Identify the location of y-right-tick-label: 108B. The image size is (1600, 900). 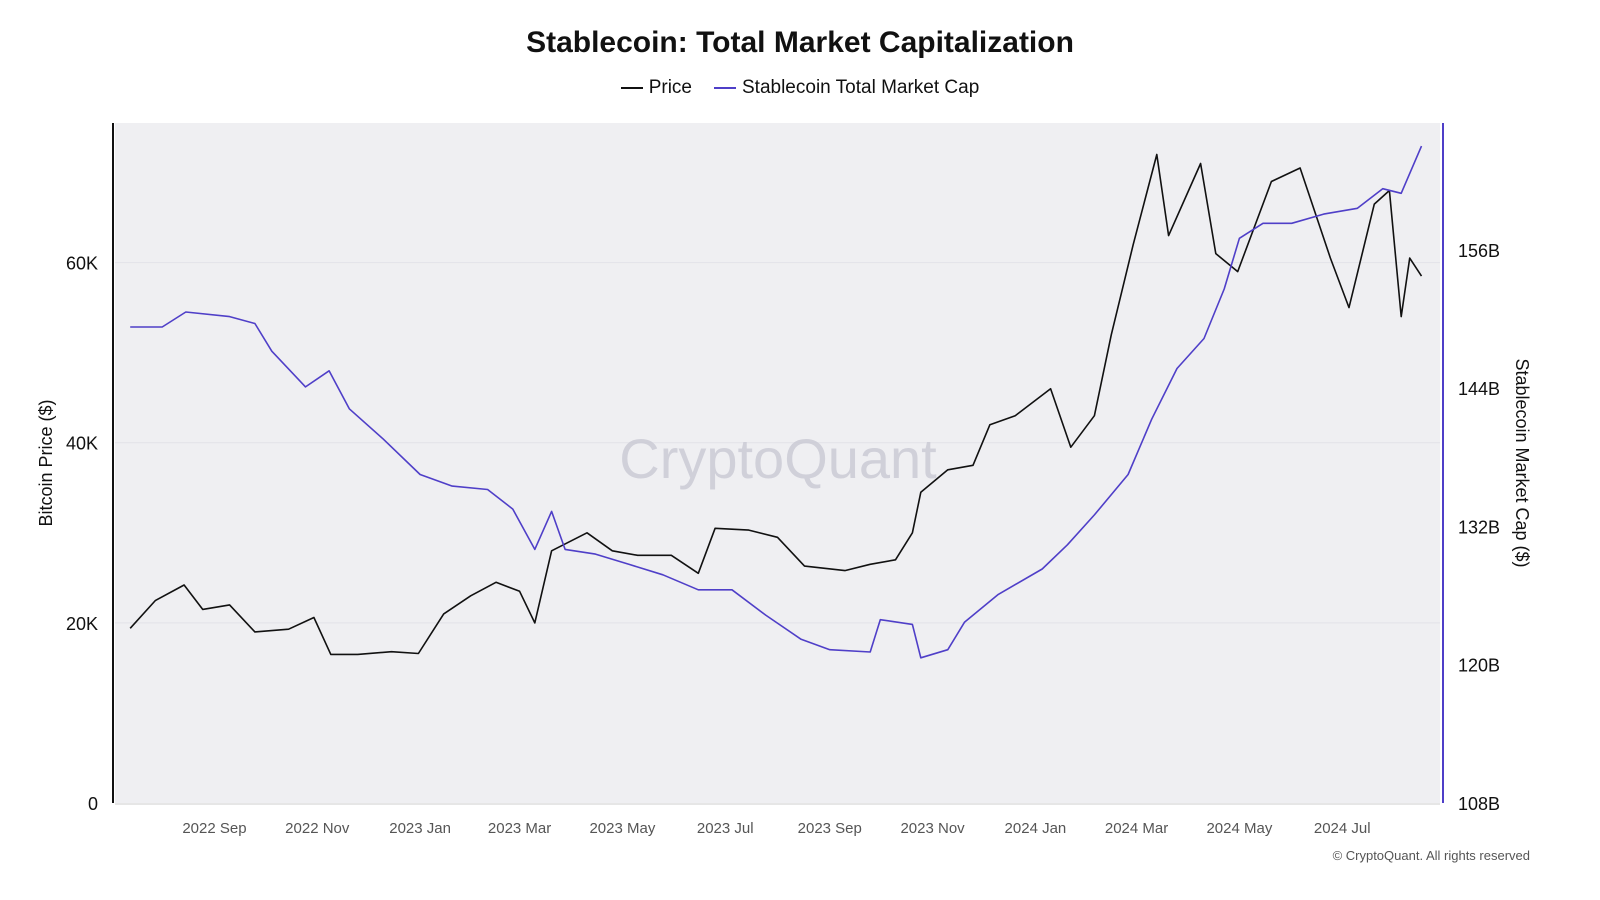
(1479, 804).